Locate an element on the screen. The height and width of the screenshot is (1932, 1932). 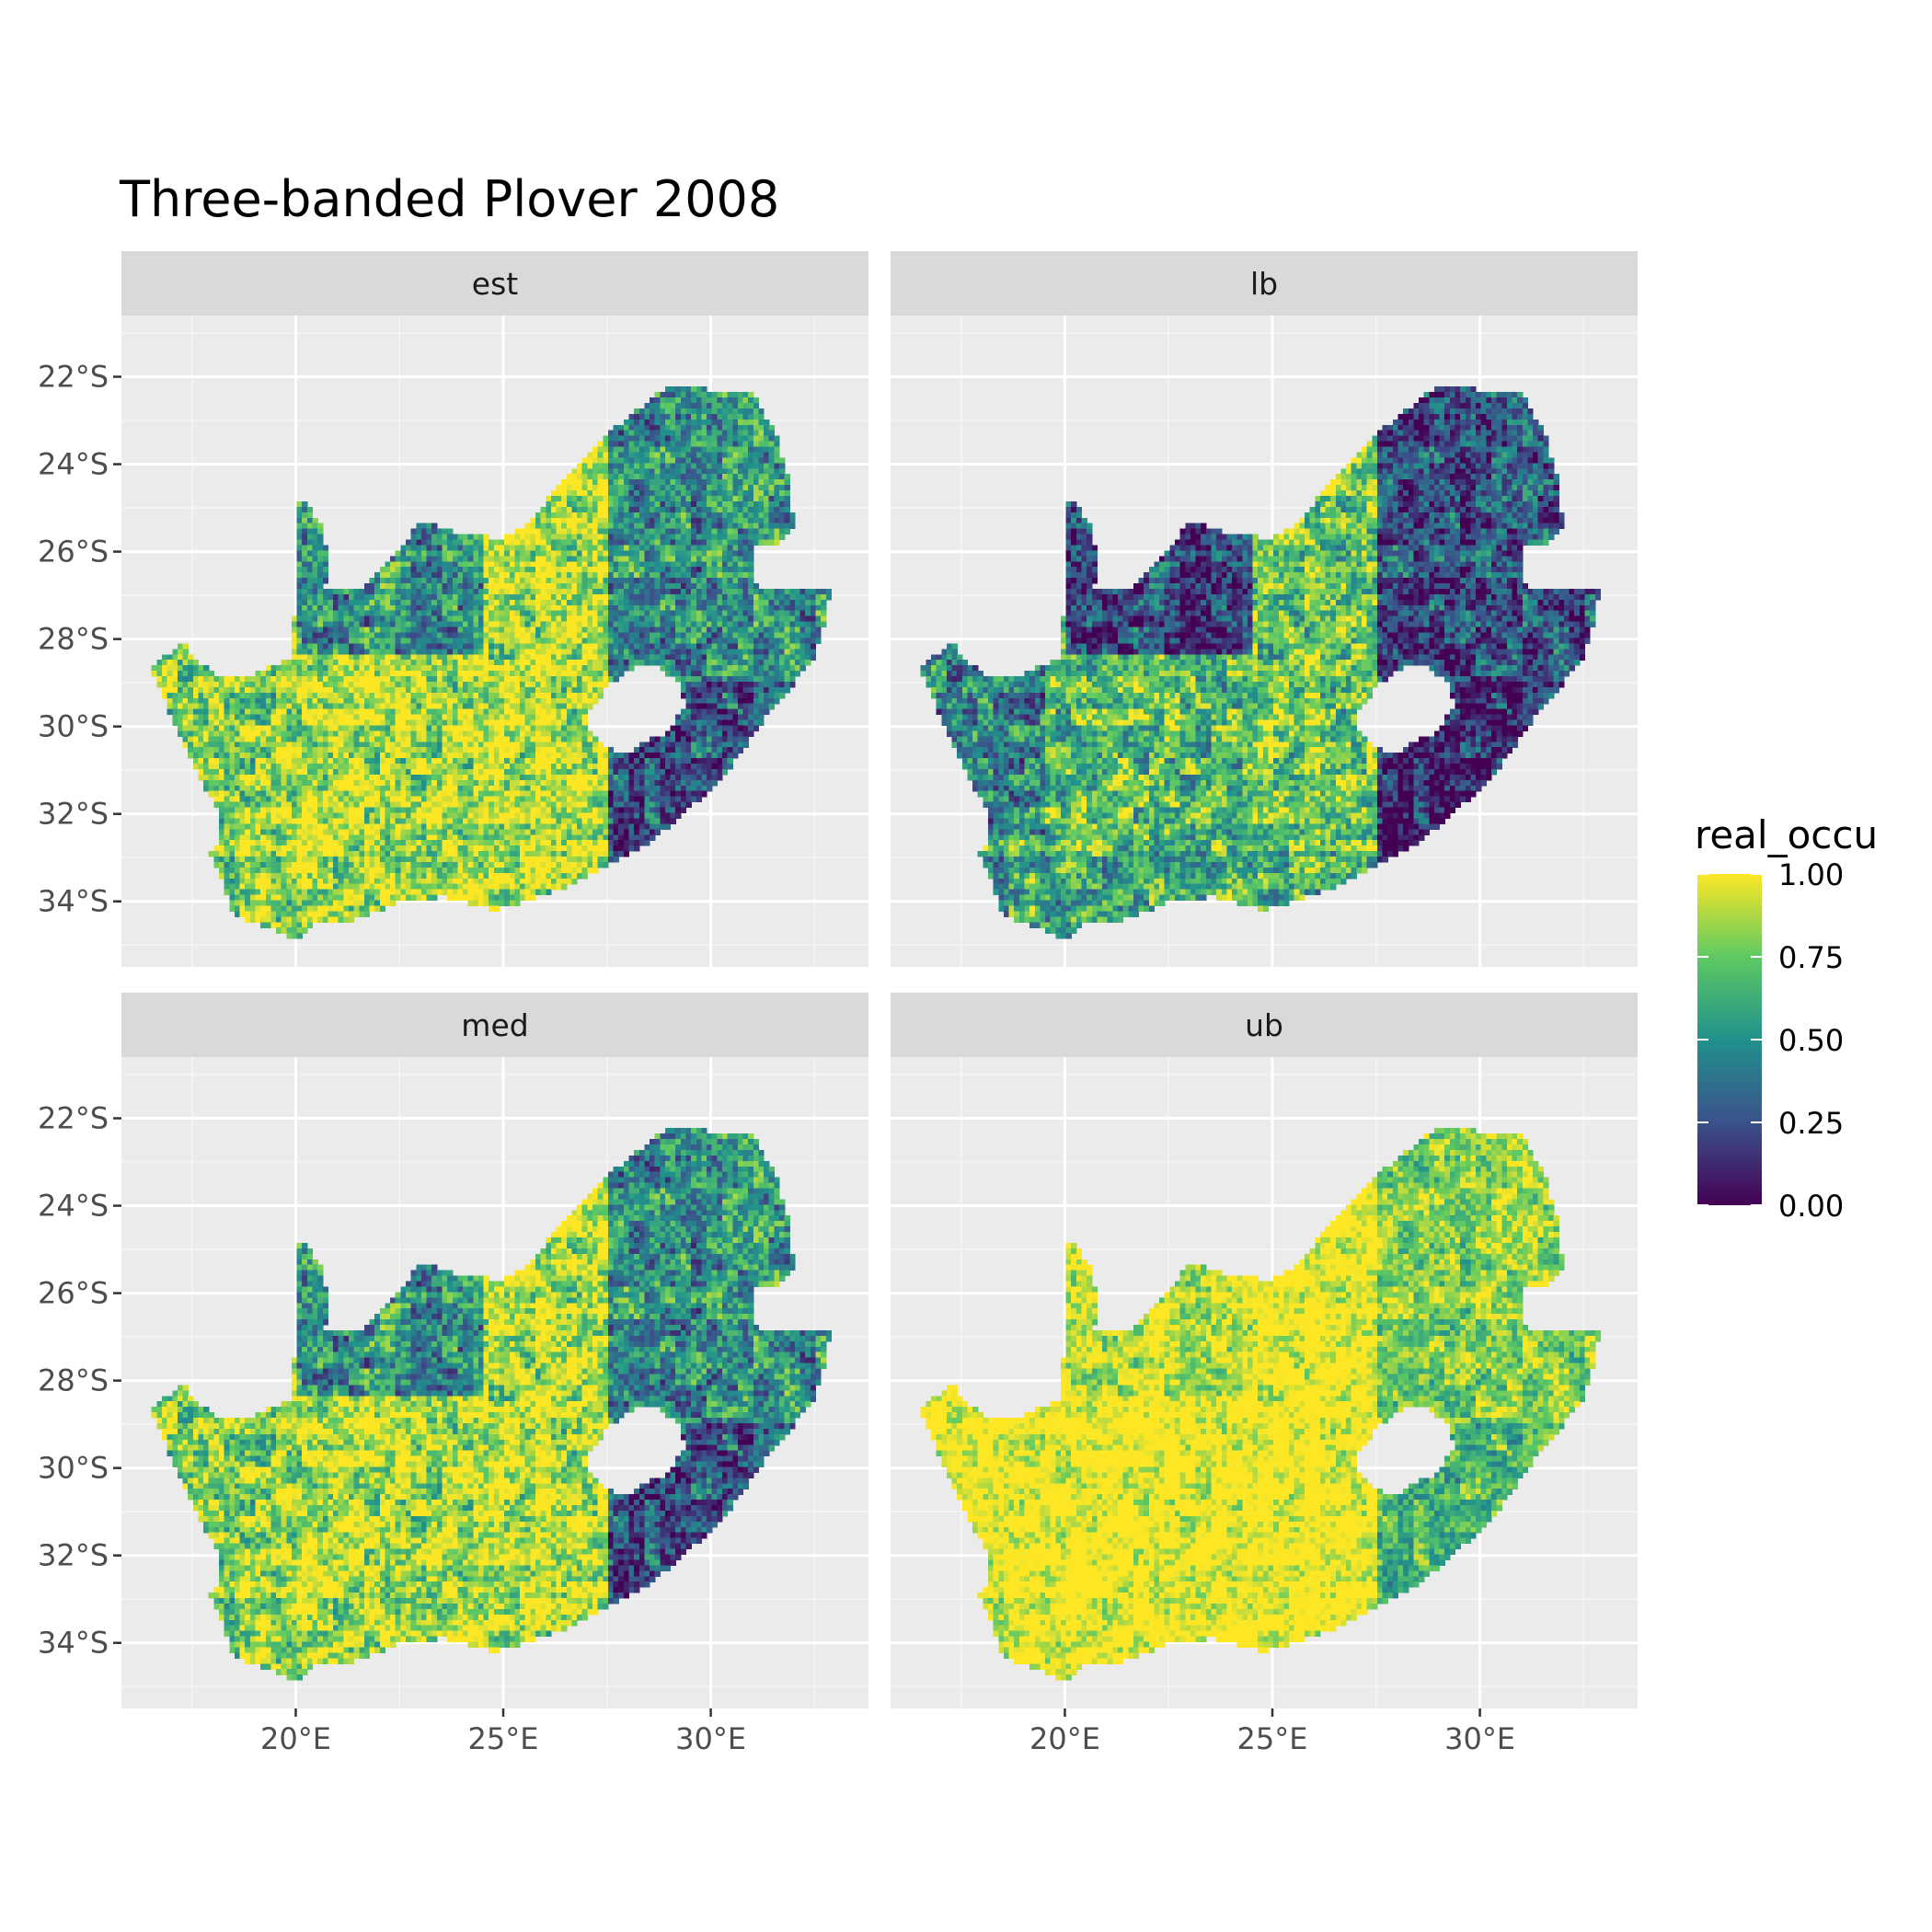
facet-strip-label: med is located at coordinates (494, 1025).